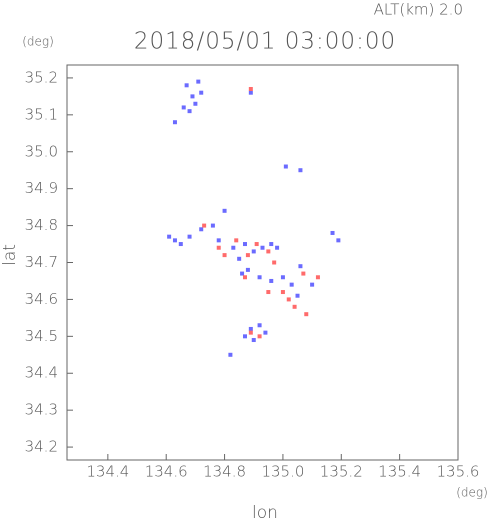 Image resolution: width=491 pixels, height=521 pixels. Describe the element at coordinates (224, 472) in the screenshot. I see `x-tick-label: 134.8` at that location.